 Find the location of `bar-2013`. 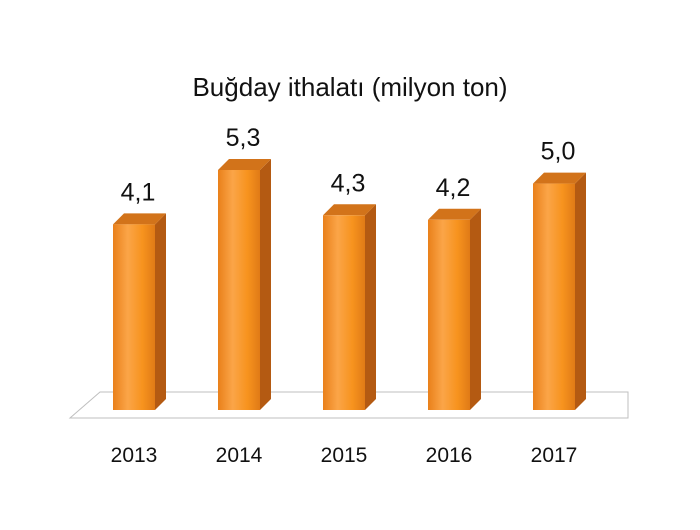

bar-2013 is located at coordinates (139, 311).